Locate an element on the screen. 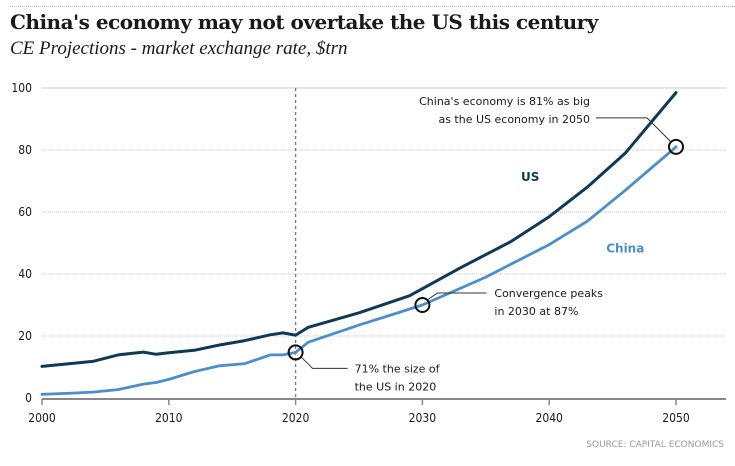 This screenshot has width=735, height=466. y-tick-label: 20 is located at coordinates (25, 336).